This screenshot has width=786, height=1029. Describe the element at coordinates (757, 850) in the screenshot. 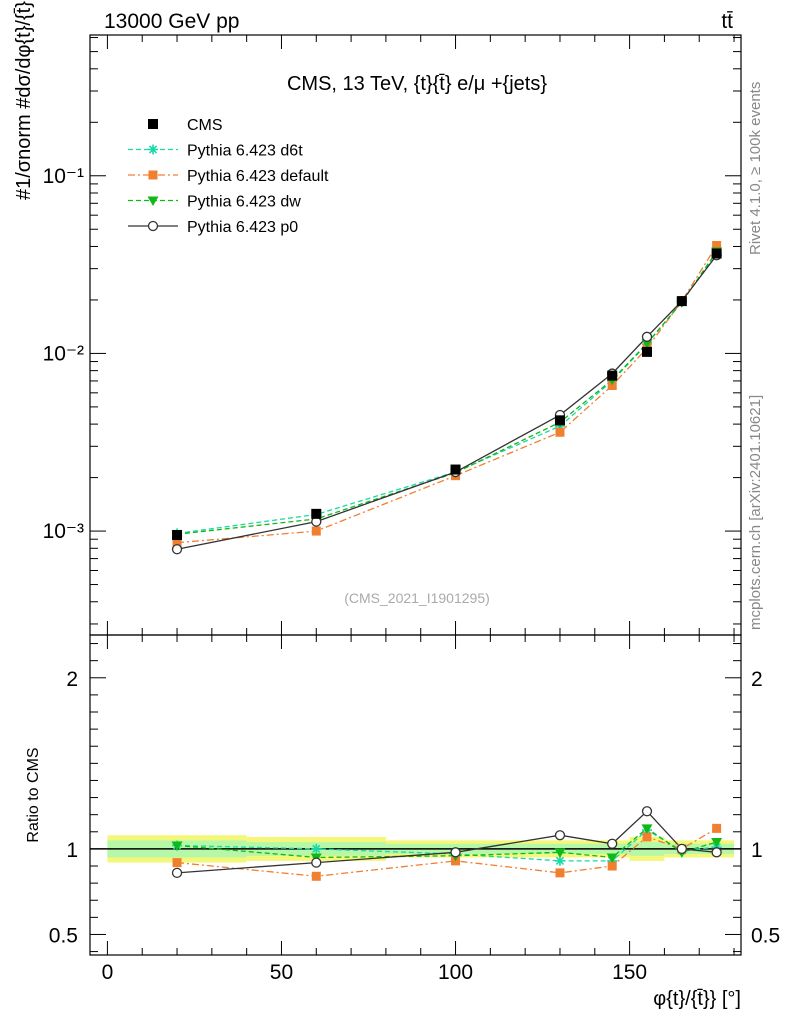

I see `ratio-y-tick-label-right: 1` at that location.